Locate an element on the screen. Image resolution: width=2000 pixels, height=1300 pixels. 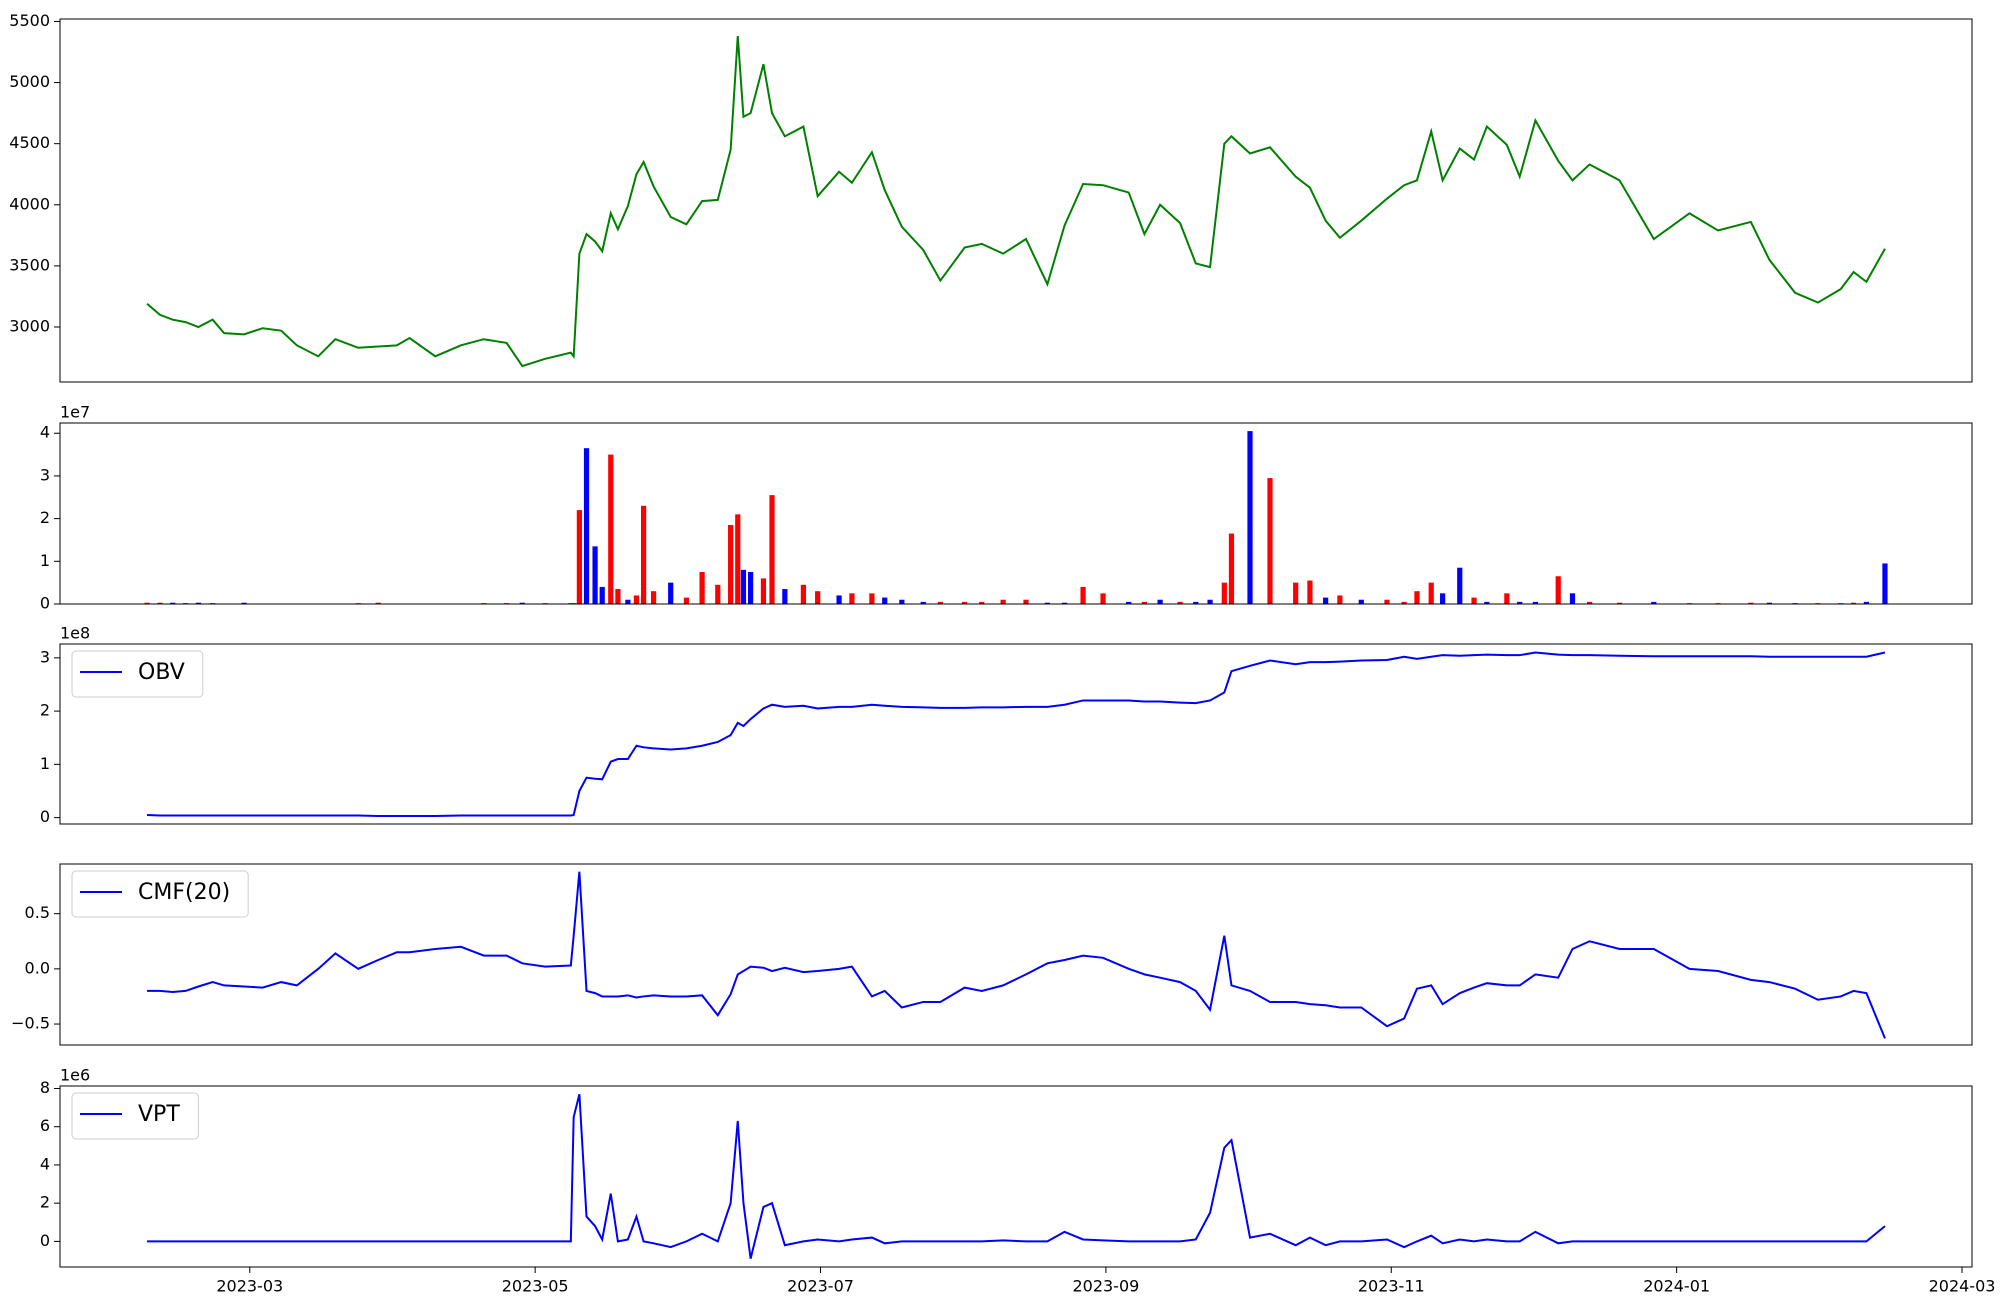
legend: CMF(20) is located at coordinates (160, 894).